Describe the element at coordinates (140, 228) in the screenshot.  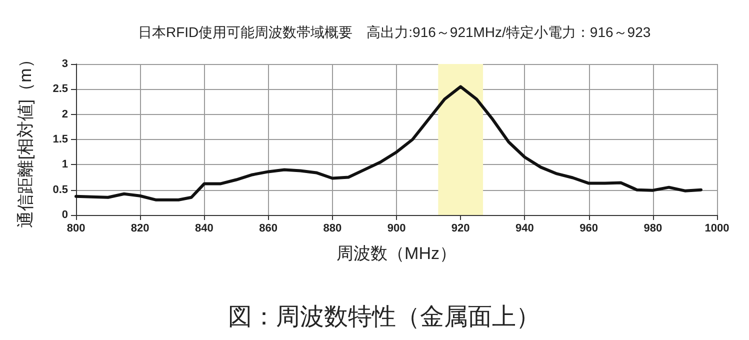
I see `x-tick-label: 820` at that location.